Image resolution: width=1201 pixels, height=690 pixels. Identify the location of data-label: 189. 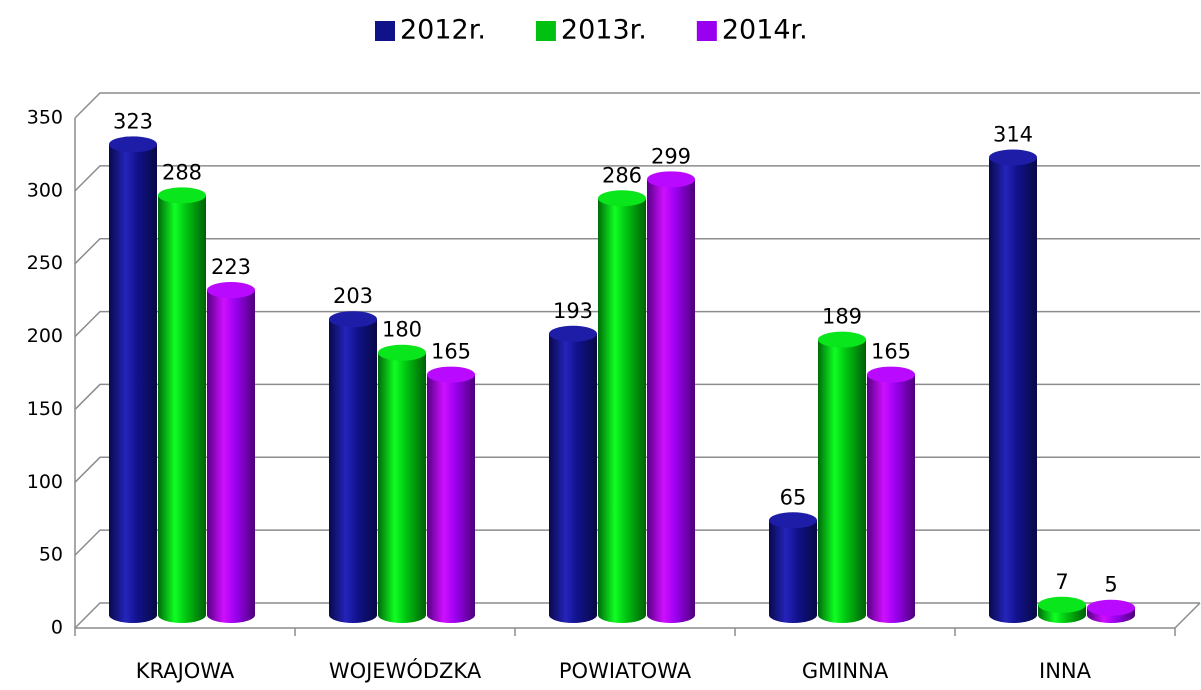
(842, 317).